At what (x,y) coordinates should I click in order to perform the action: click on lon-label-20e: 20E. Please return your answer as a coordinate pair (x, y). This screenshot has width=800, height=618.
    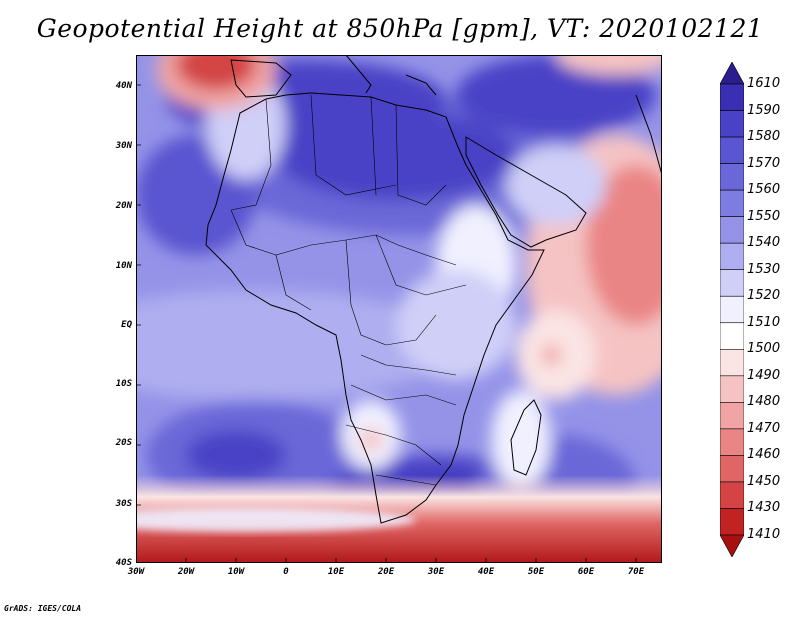
    Looking at the image, I should click on (386, 572).